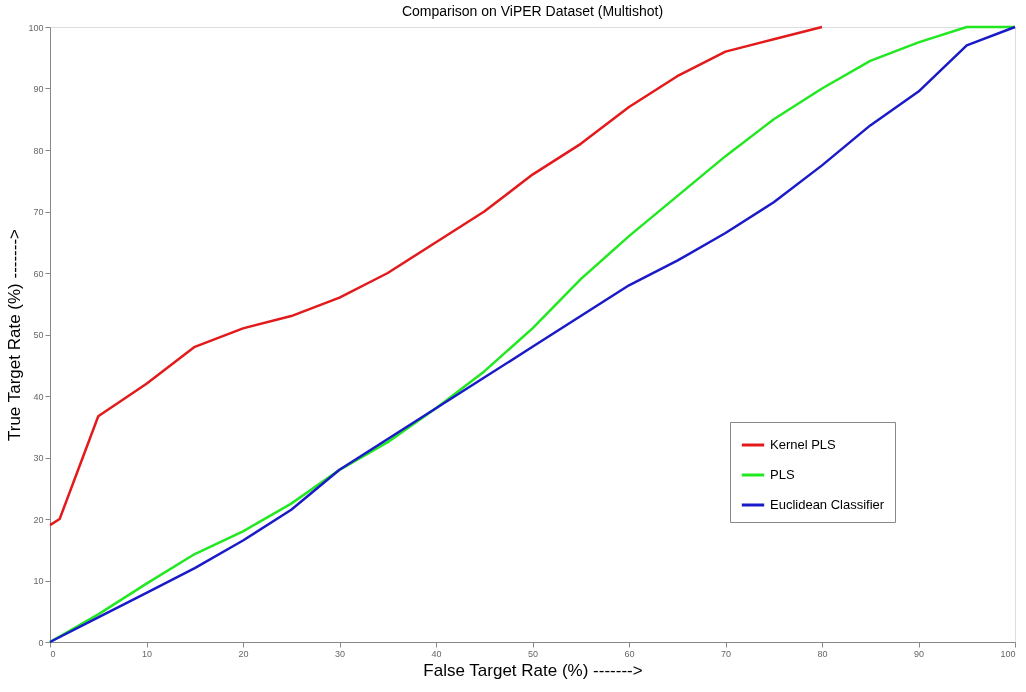 The height and width of the screenshot is (692, 1026). Describe the element at coordinates (147, 653) in the screenshot. I see `x-tick-label: 10` at that location.